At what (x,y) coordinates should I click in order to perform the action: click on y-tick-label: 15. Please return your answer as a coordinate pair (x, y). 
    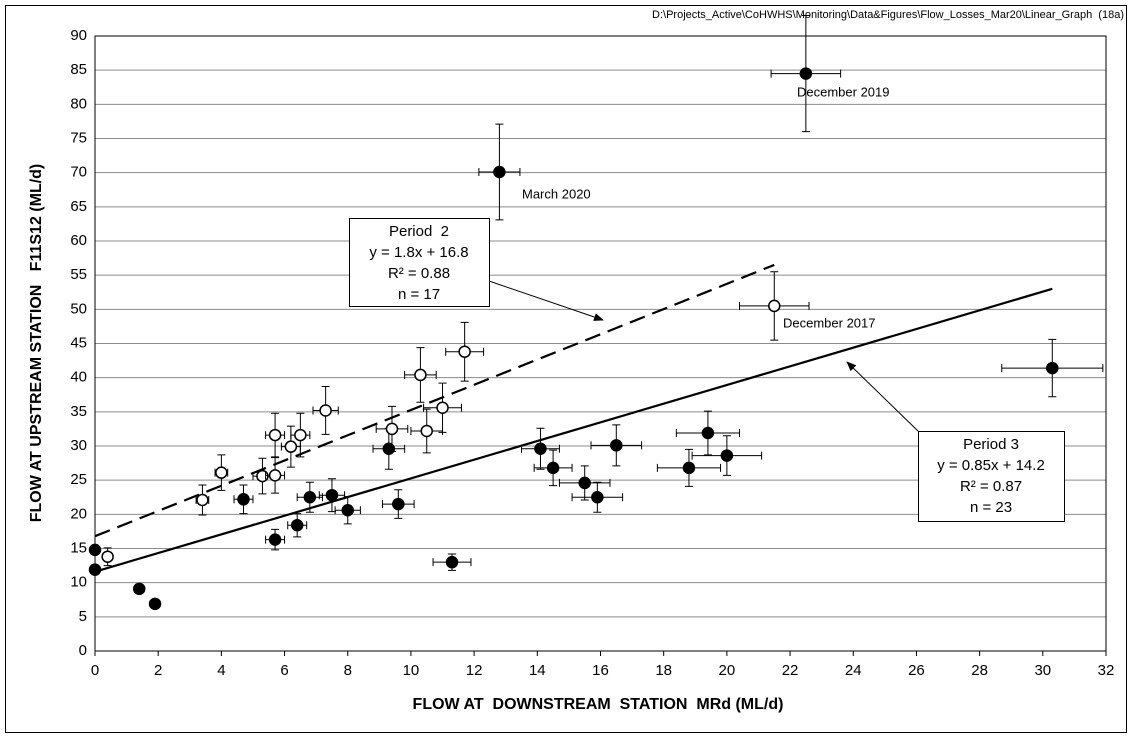
    Looking at the image, I should click on (78, 547).